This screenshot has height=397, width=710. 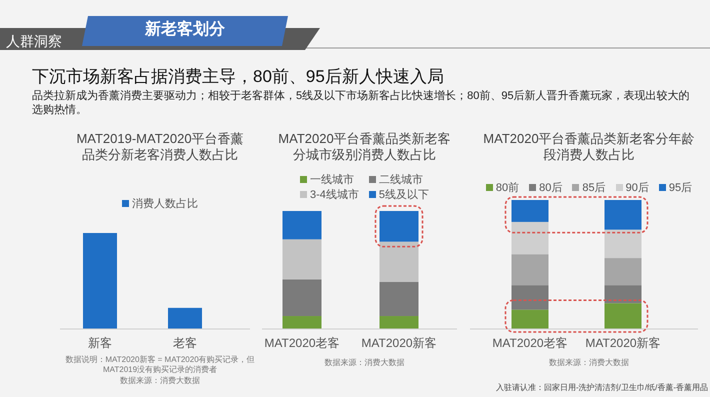 I want to click on chart-title: MAT2020平台香薰品类新老客分城市级别消费人数占比, so click(x=364, y=147).